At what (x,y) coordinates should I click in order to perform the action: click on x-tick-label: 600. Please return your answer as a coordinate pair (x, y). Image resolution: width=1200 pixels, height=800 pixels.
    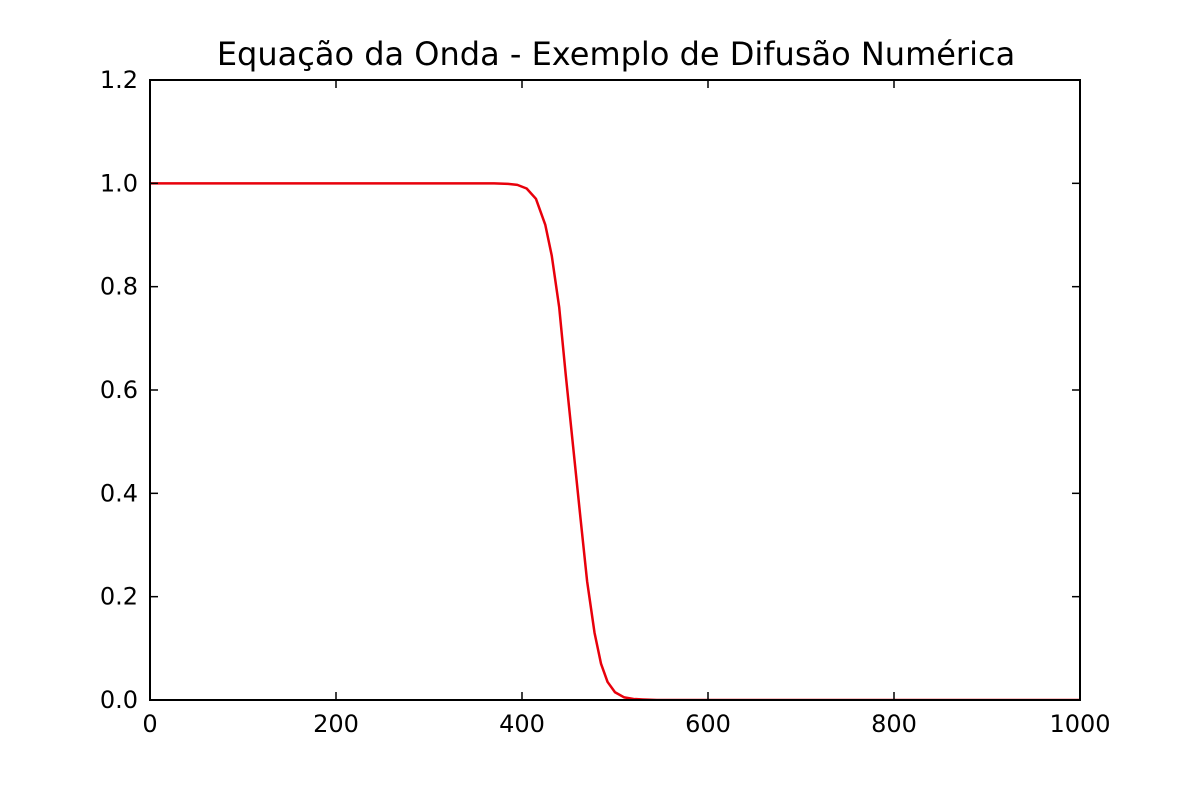
    Looking at the image, I should click on (708, 724).